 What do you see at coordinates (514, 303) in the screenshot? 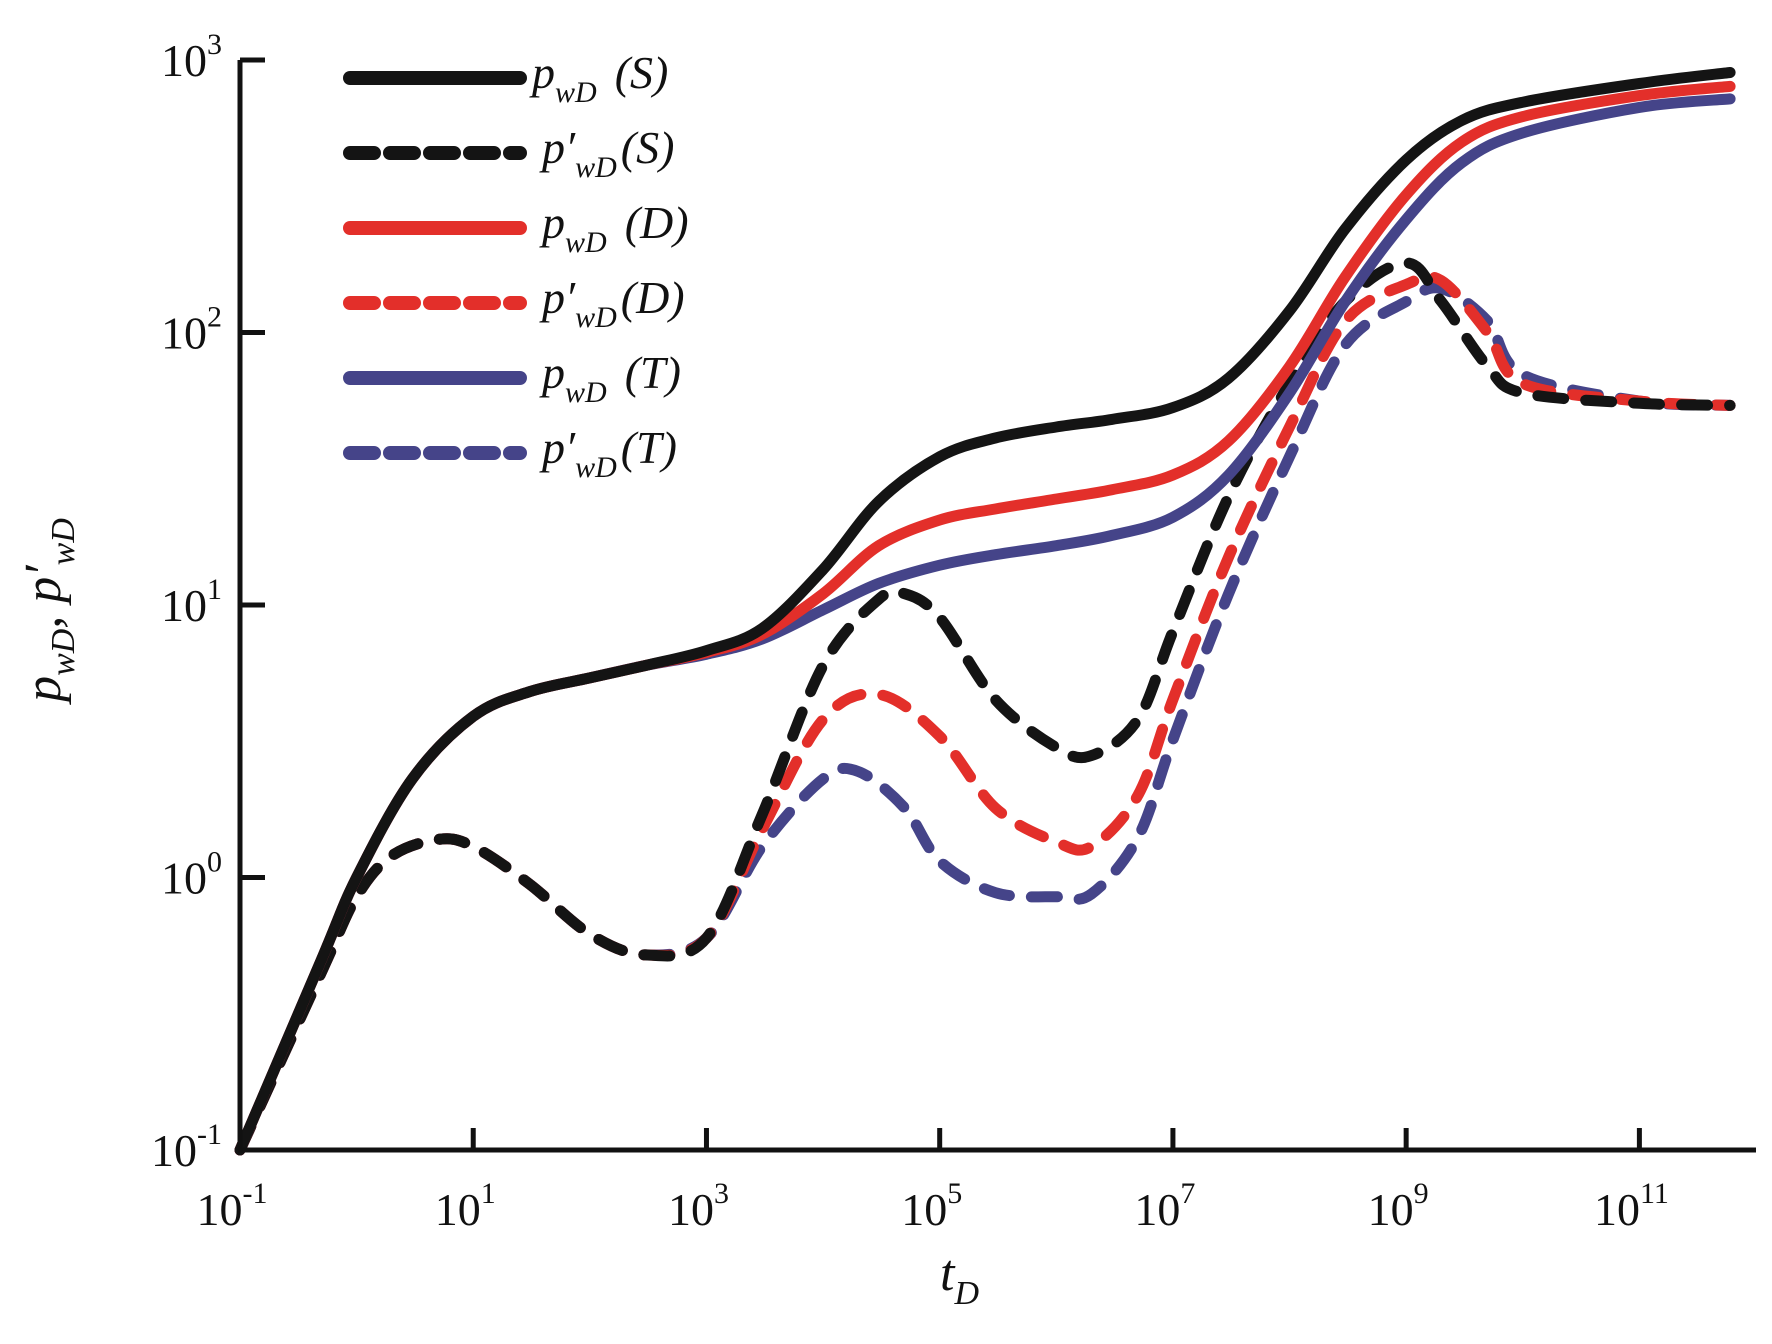
I see `legend-entry: p′wD(D)` at bounding box center [514, 303].